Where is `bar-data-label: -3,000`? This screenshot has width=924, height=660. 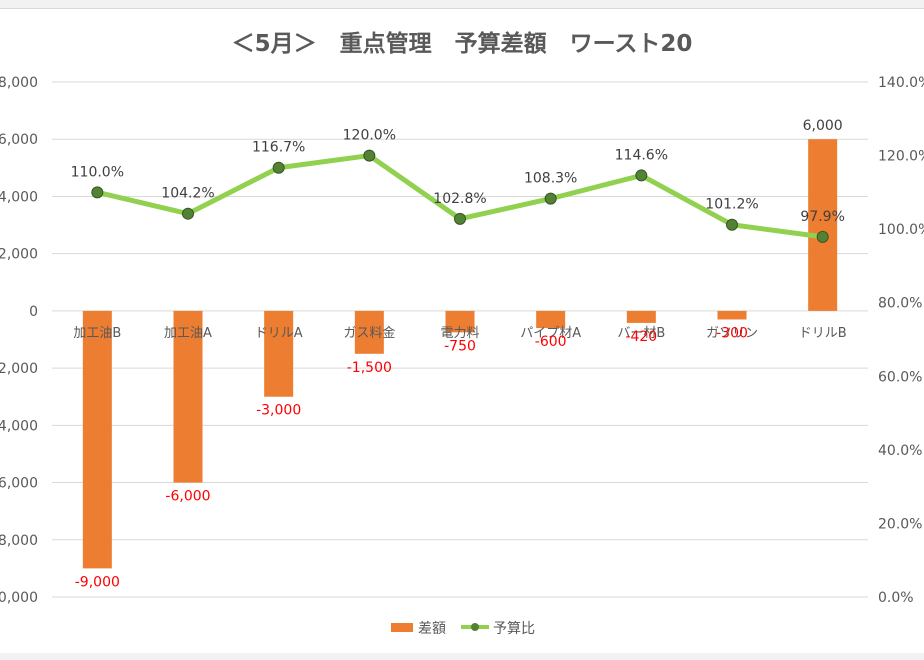
bar-data-label: -3,000 is located at coordinates (278, 411).